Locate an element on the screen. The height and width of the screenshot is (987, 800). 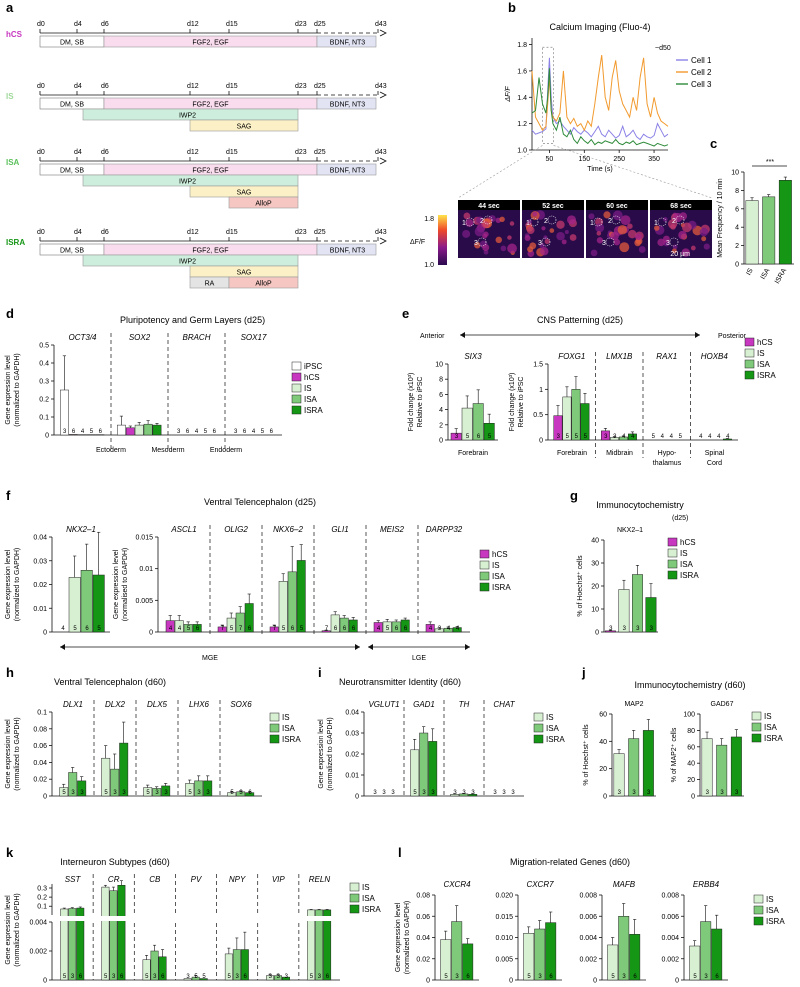
y-tick-label: 20 is located at coordinates (595, 587).